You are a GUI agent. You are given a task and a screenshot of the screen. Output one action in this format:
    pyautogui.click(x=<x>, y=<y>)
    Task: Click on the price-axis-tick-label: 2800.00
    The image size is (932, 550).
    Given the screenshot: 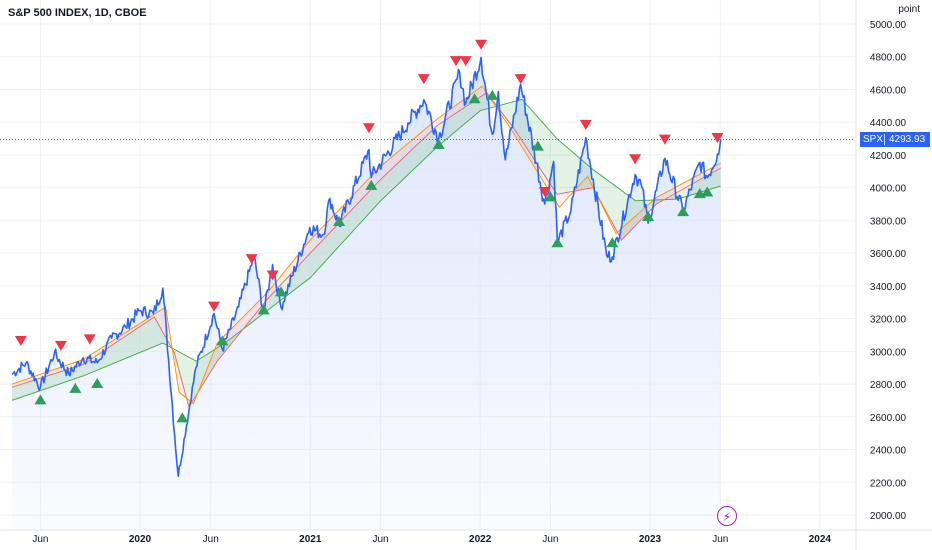 What is the action you would take?
    pyautogui.click(x=888, y=385)
    